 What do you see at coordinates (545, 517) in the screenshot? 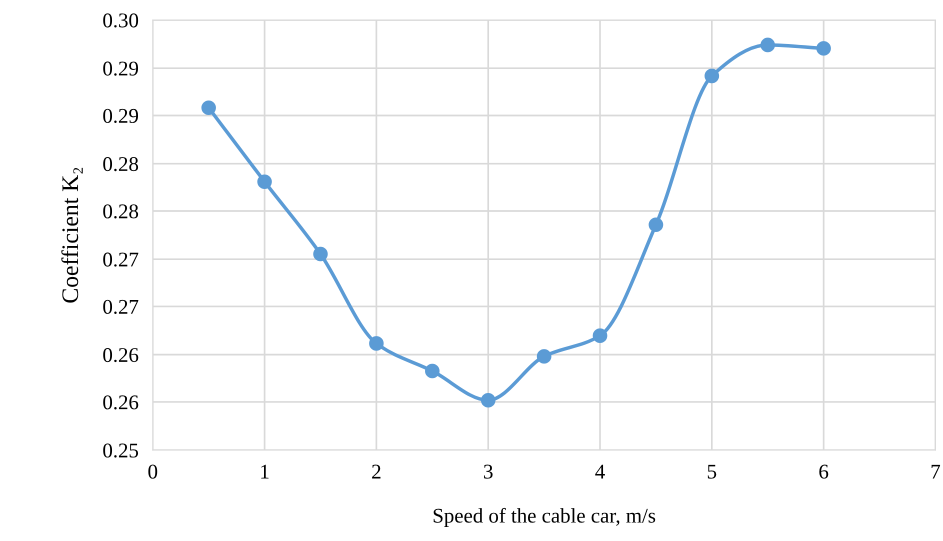
I see `x-axis-title: Speed of the cable car, m/s` at bounding box center [545, 517].